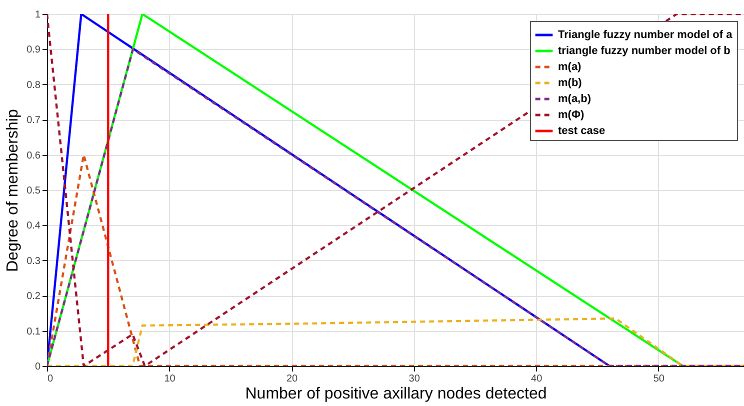  What do you see at coordinates (33, 156) in the screenshot?
I see `y-tick-label: 0.6` at bounding box center [33, 156].